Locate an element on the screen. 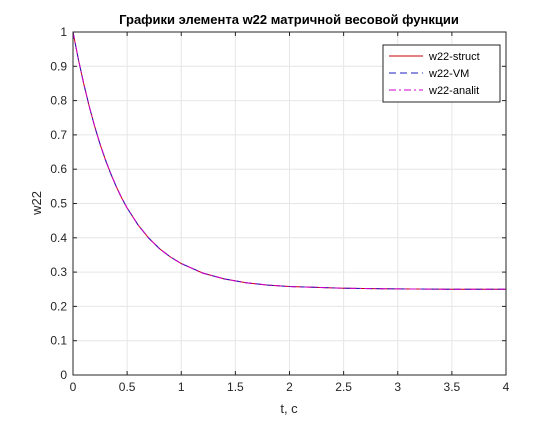 This screenshot has width=560, height=425. legend-entry-label: w22-VM is located at coordinates (448, 74).